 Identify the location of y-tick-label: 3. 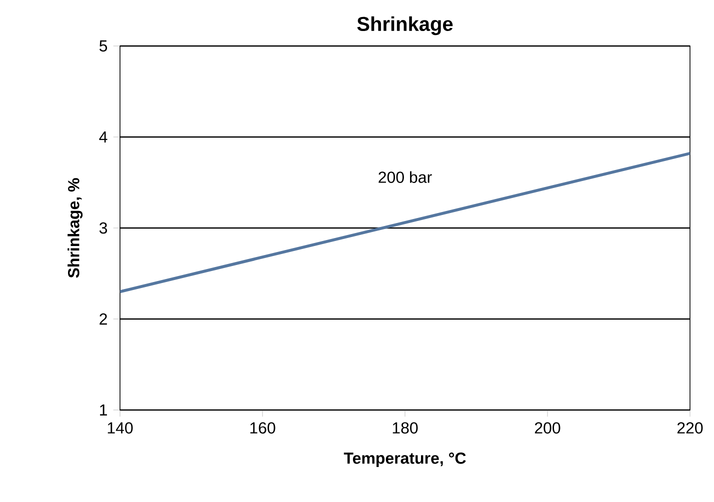
(103, 228).